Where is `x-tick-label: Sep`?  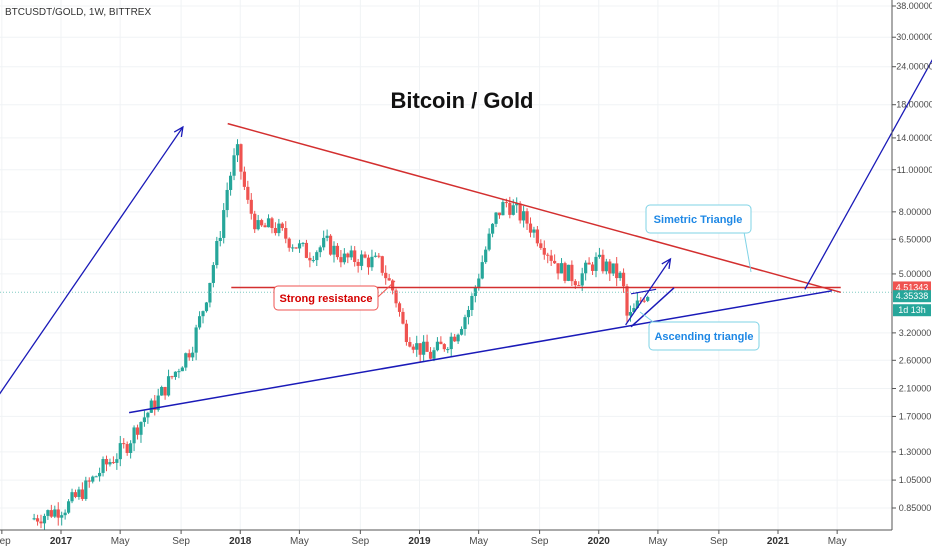
x-tick-label: Sep is located at coordinates (181, 541).